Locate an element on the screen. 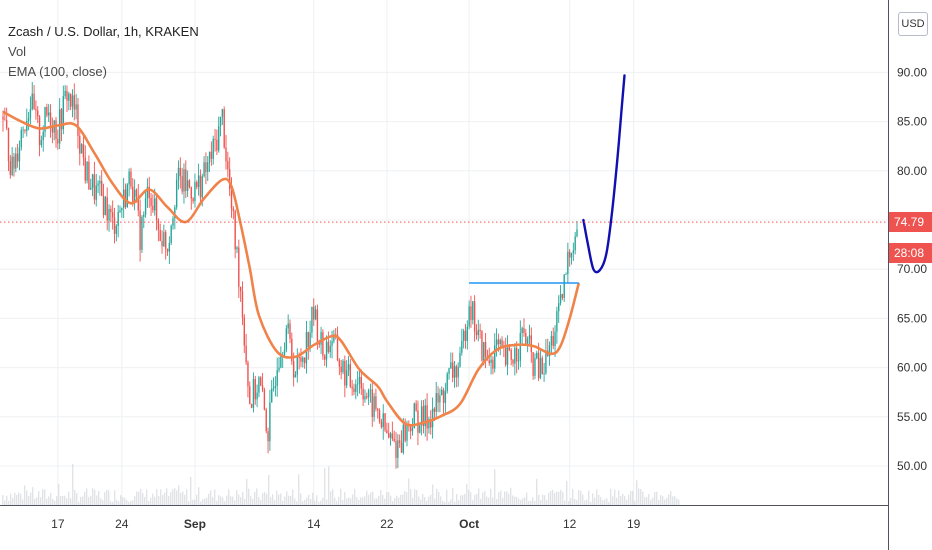 This screenshot has height=550, width=932. currency-button: USD is located at coordinates (913, 24).